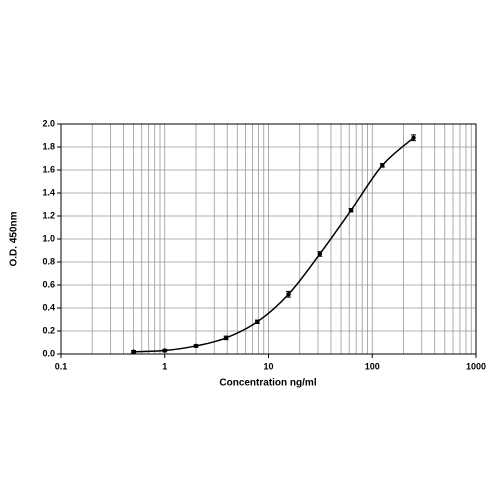 This screenshot has width=500, height=500. I want to click on y-tick-label: 1.6, so click(48, 169).